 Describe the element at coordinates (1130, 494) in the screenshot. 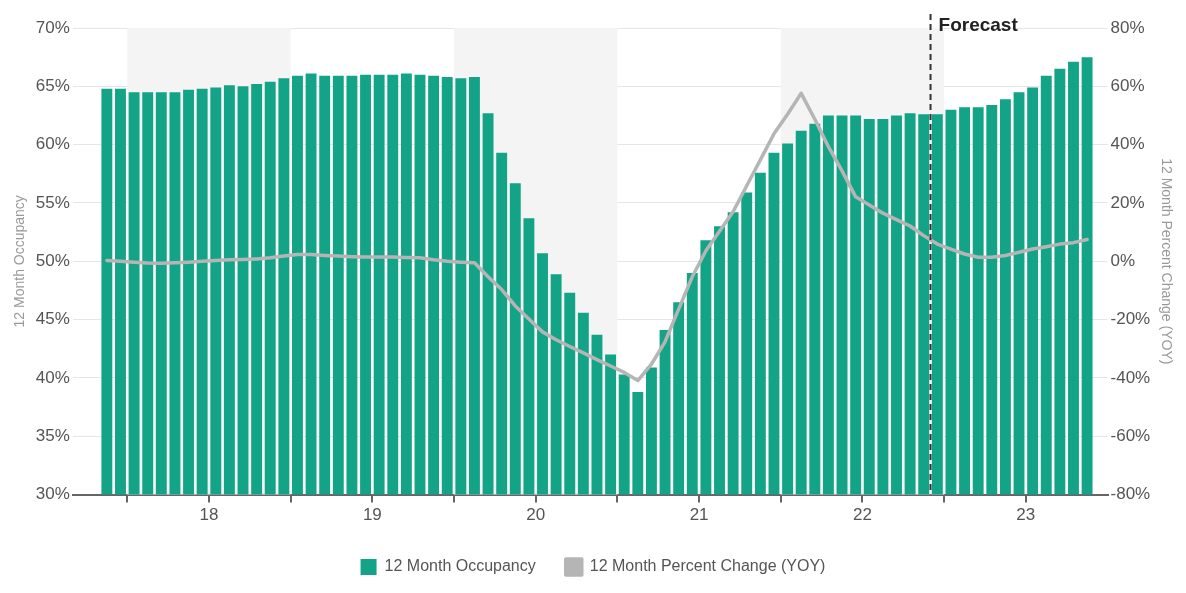

I see `y2-tick-label: -80%` at that location.